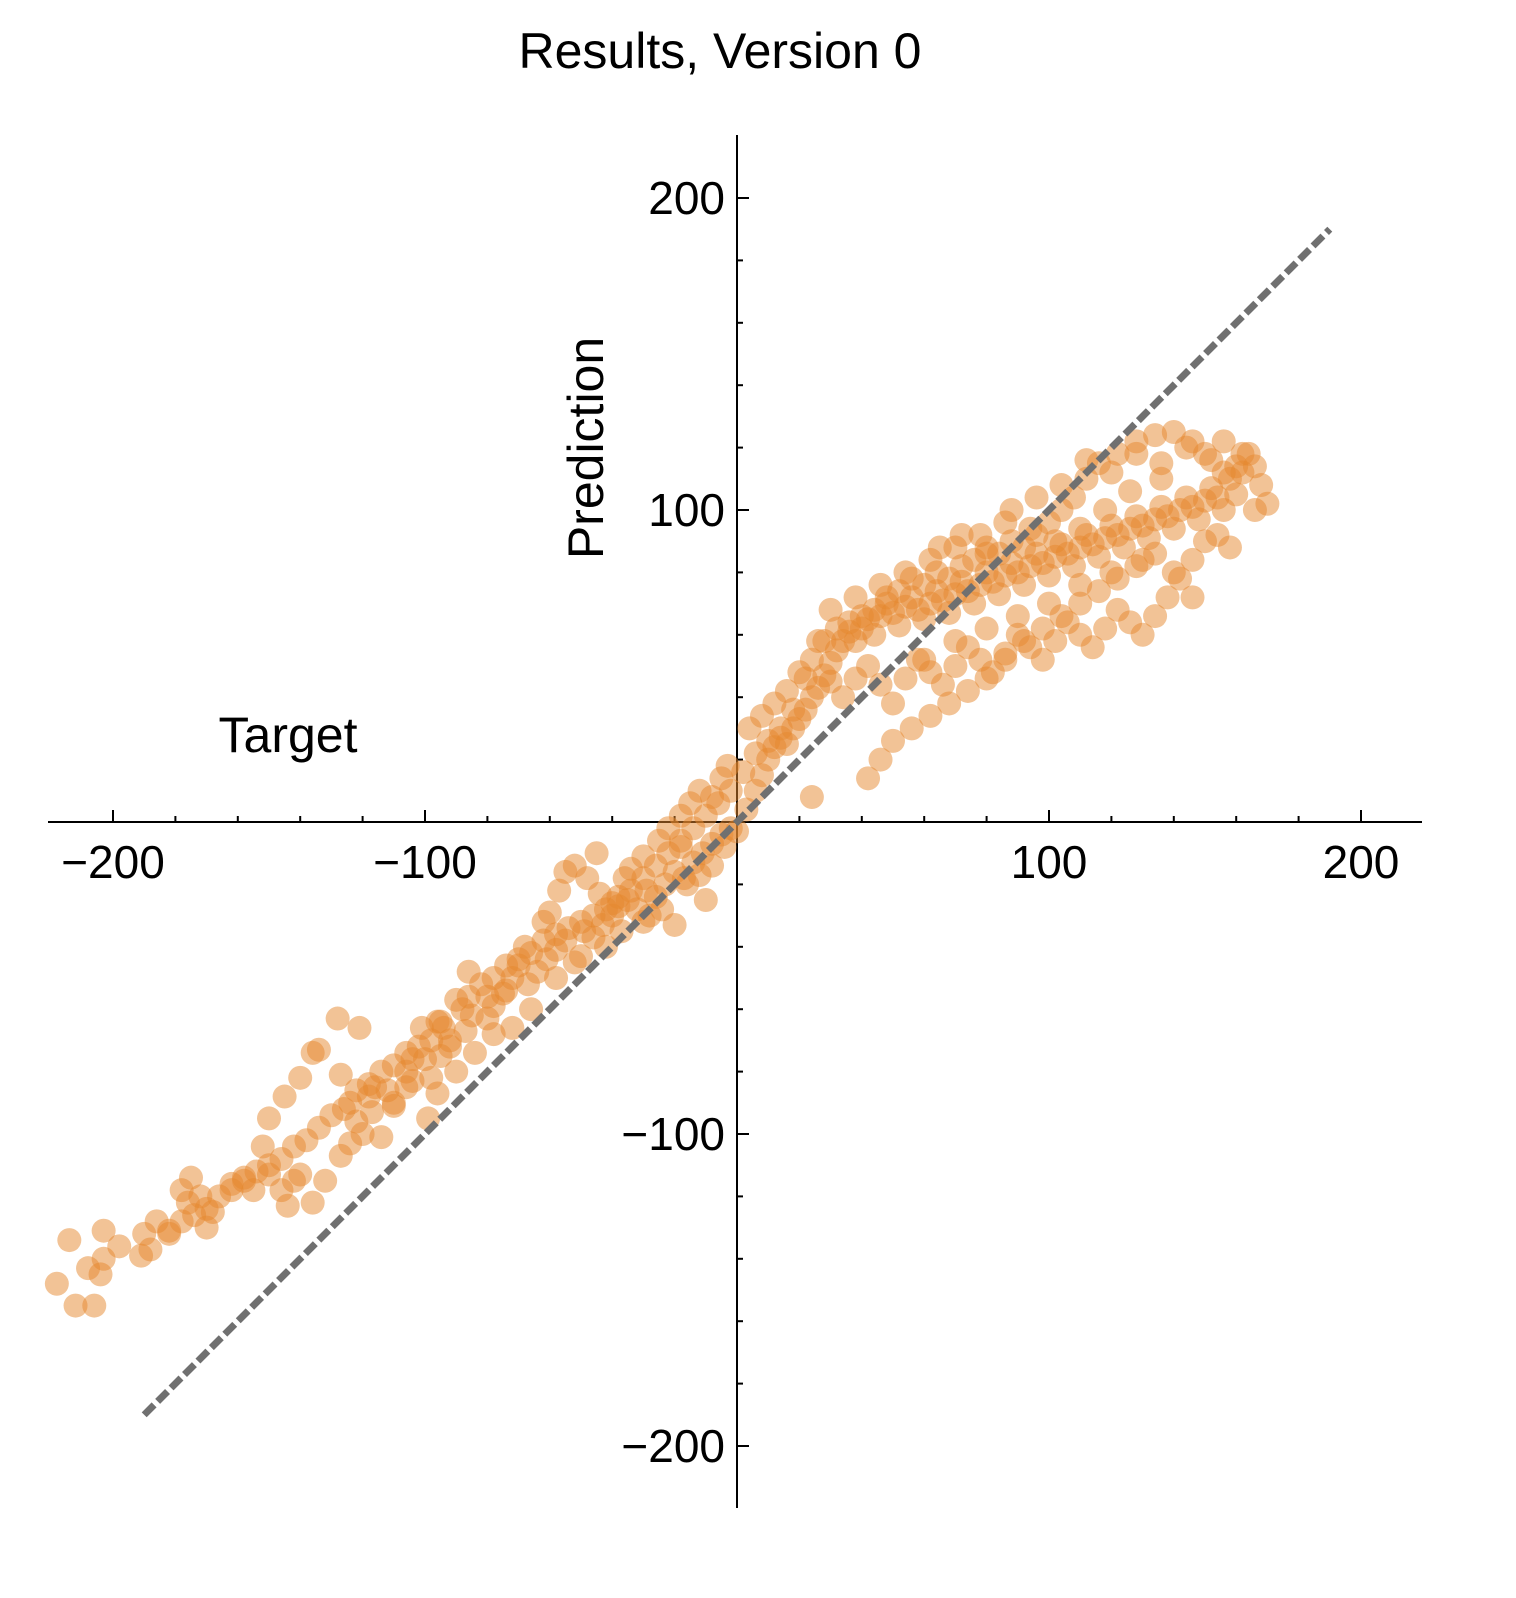 Image resolution: width=1516 pixels, height=1598 pixels. I want to click on chart-title: Results, Version 0, so click(720, 51).